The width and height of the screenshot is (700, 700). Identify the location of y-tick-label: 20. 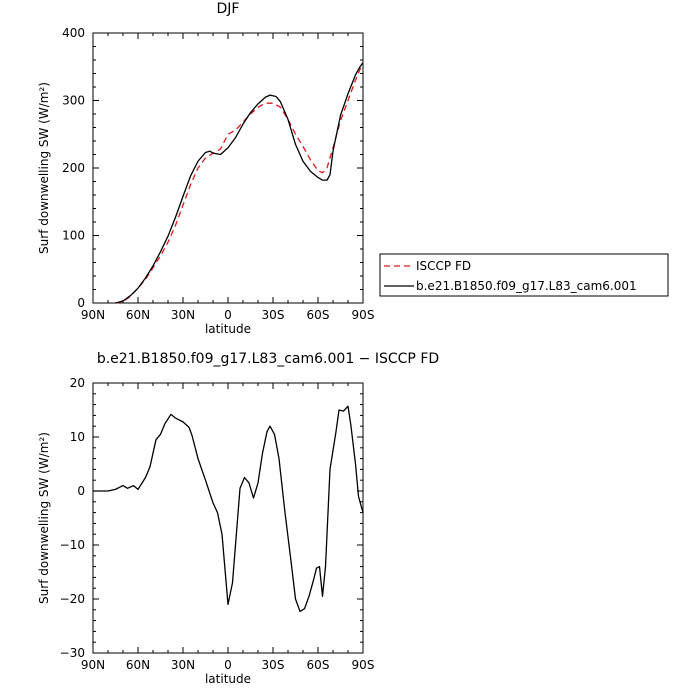
(77, 383).